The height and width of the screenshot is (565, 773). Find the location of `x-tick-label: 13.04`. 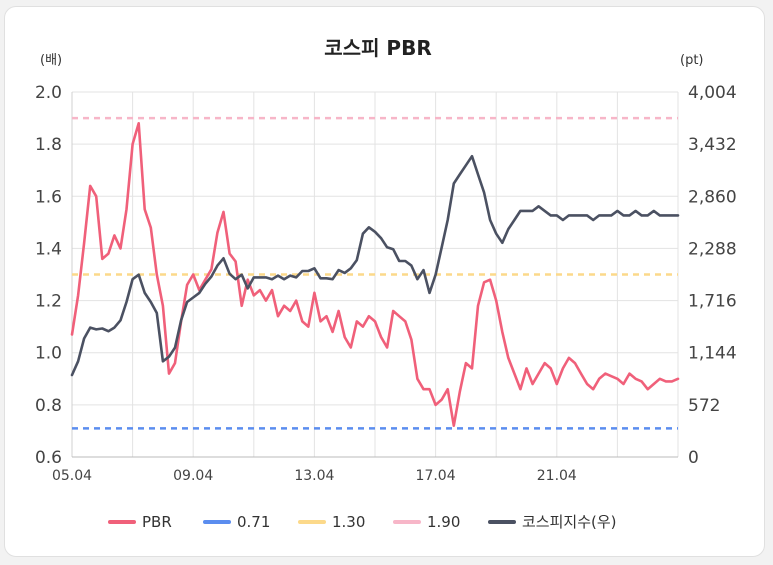

x-tick-label: 13.04 is located at coordinates (314, 476).